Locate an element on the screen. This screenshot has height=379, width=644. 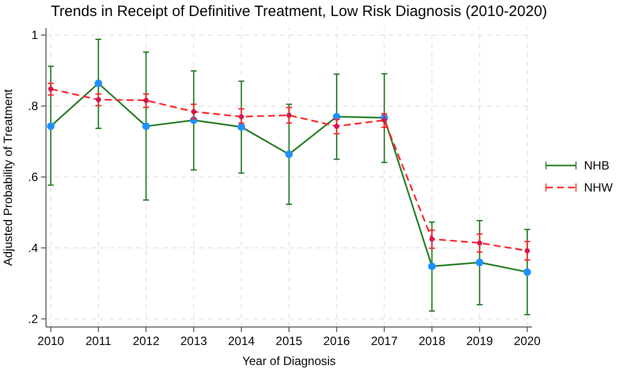
x-tick-label: 2013 is located at coordinates (194, 341).